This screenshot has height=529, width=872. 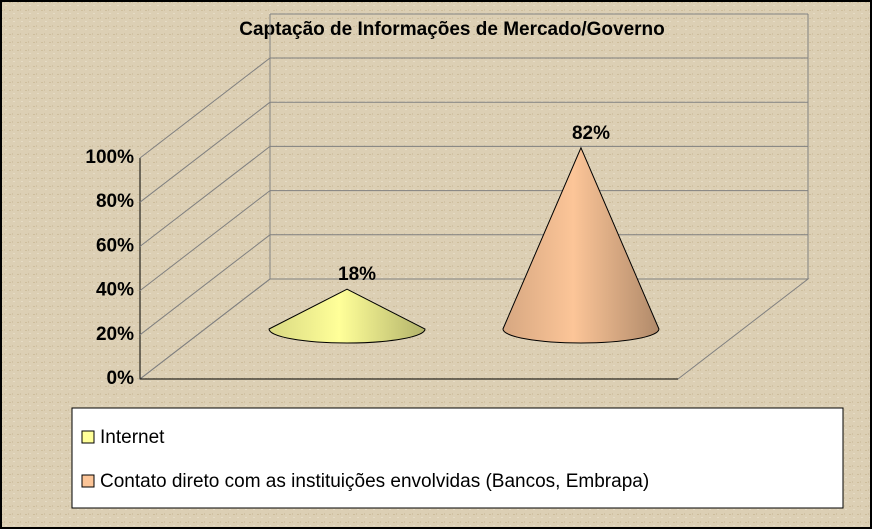 What do you see at coordinates (591, 133) in the screenshot?
I see `data-label: 82%` at bounding box center [591, 133].